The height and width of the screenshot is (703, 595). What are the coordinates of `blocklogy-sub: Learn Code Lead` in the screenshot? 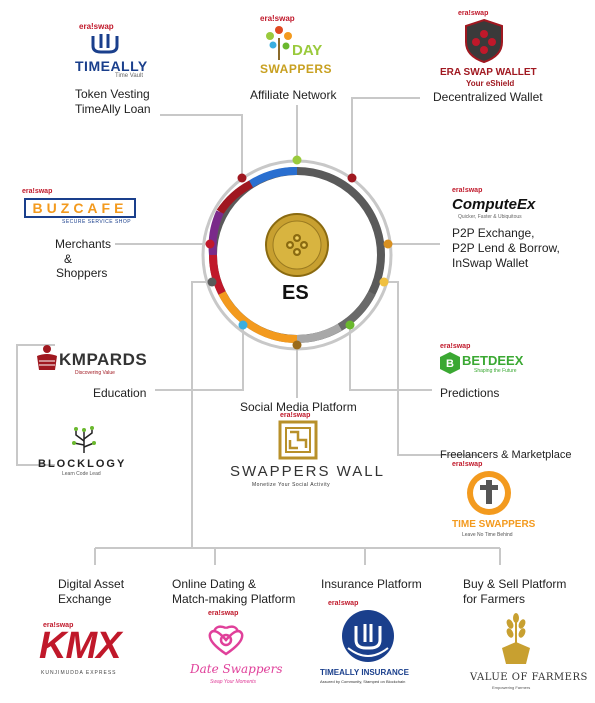 It's located at (81, 474).